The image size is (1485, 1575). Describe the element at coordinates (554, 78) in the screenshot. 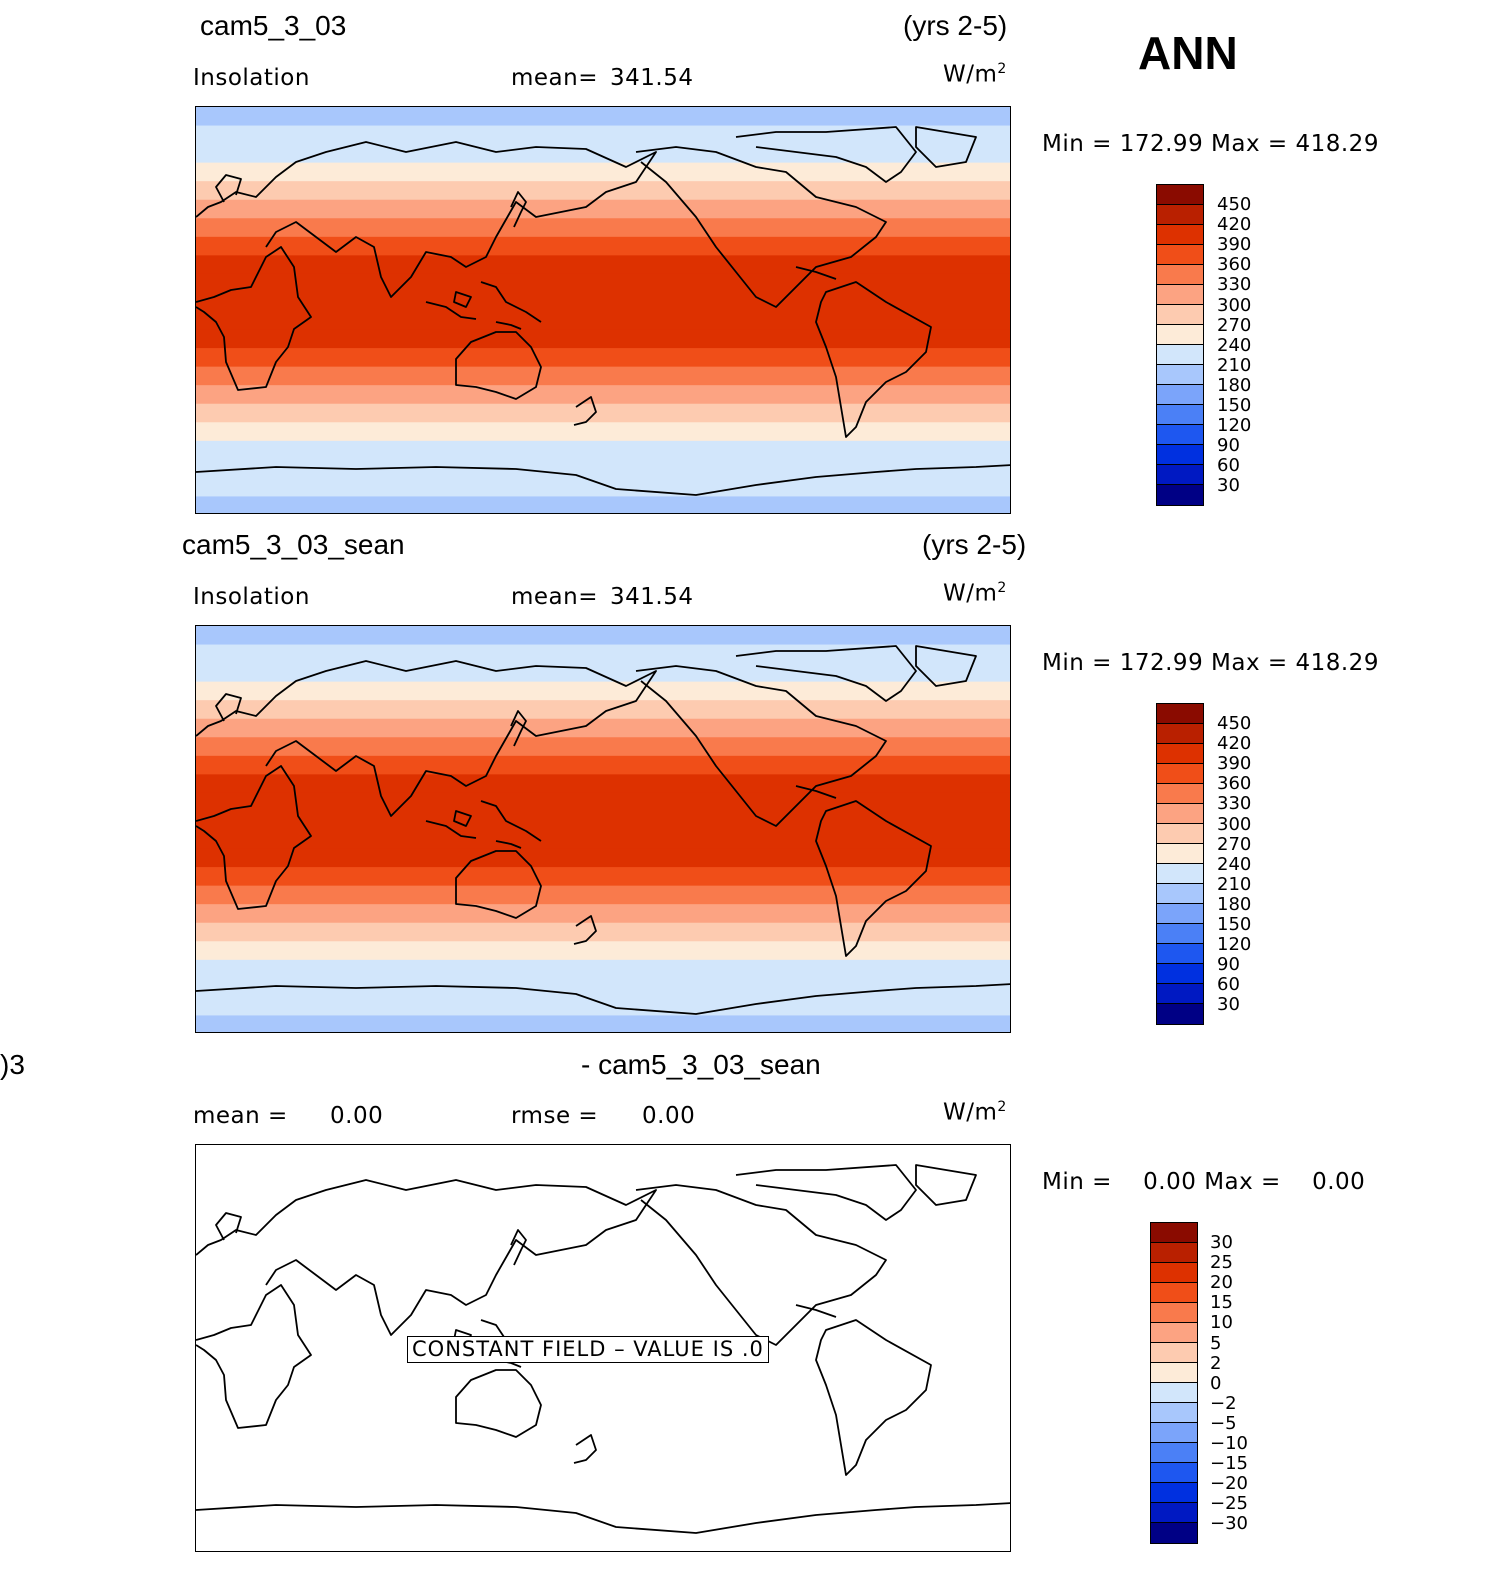

I see `mean-label: mean=` at that location.